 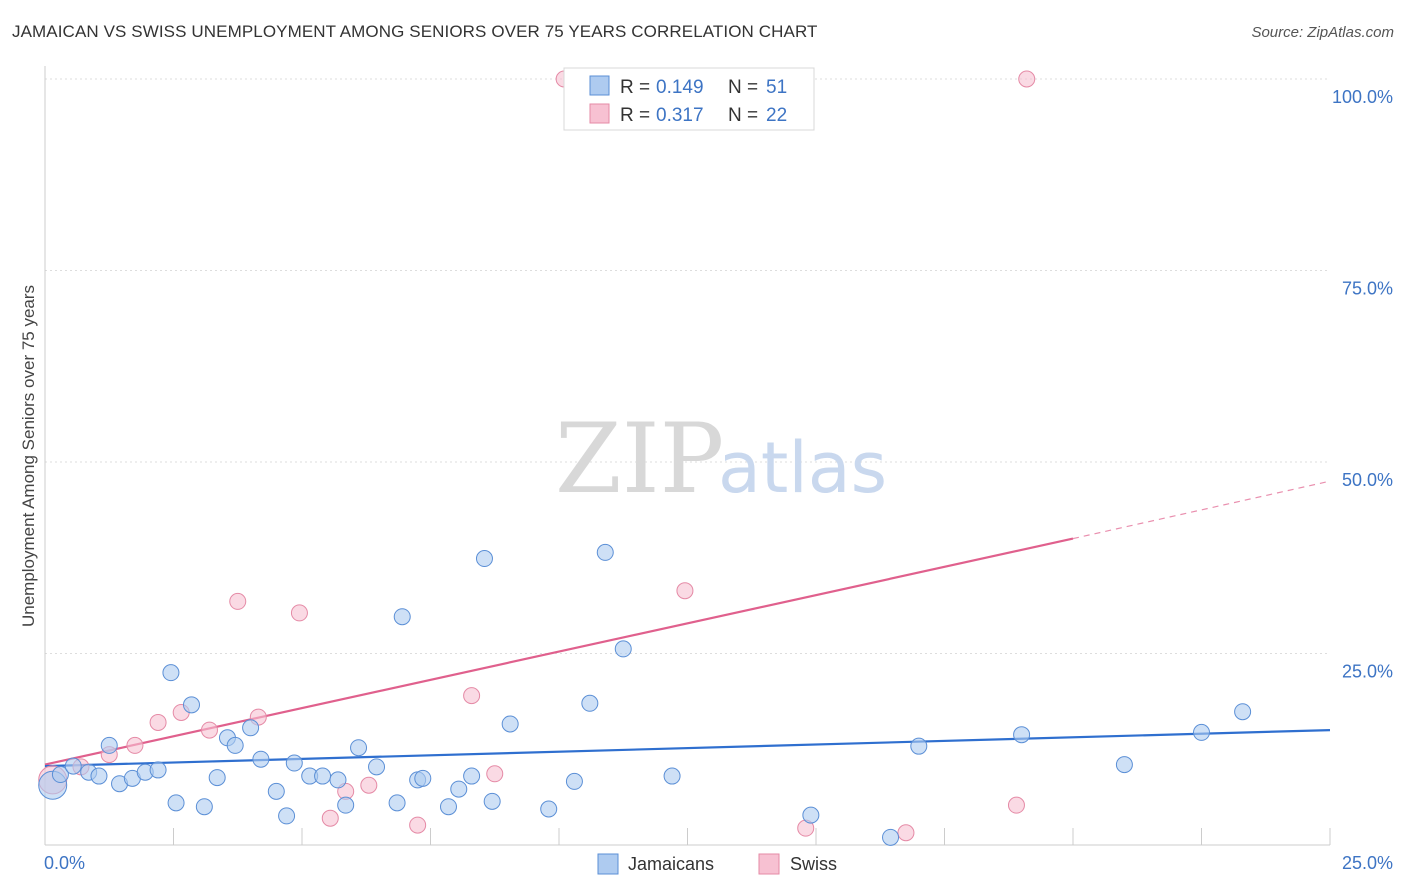 I want to click on stats-legend: R = 0.149 N = 51 R = 0.317 N = 22, so click(x=689, y=99).